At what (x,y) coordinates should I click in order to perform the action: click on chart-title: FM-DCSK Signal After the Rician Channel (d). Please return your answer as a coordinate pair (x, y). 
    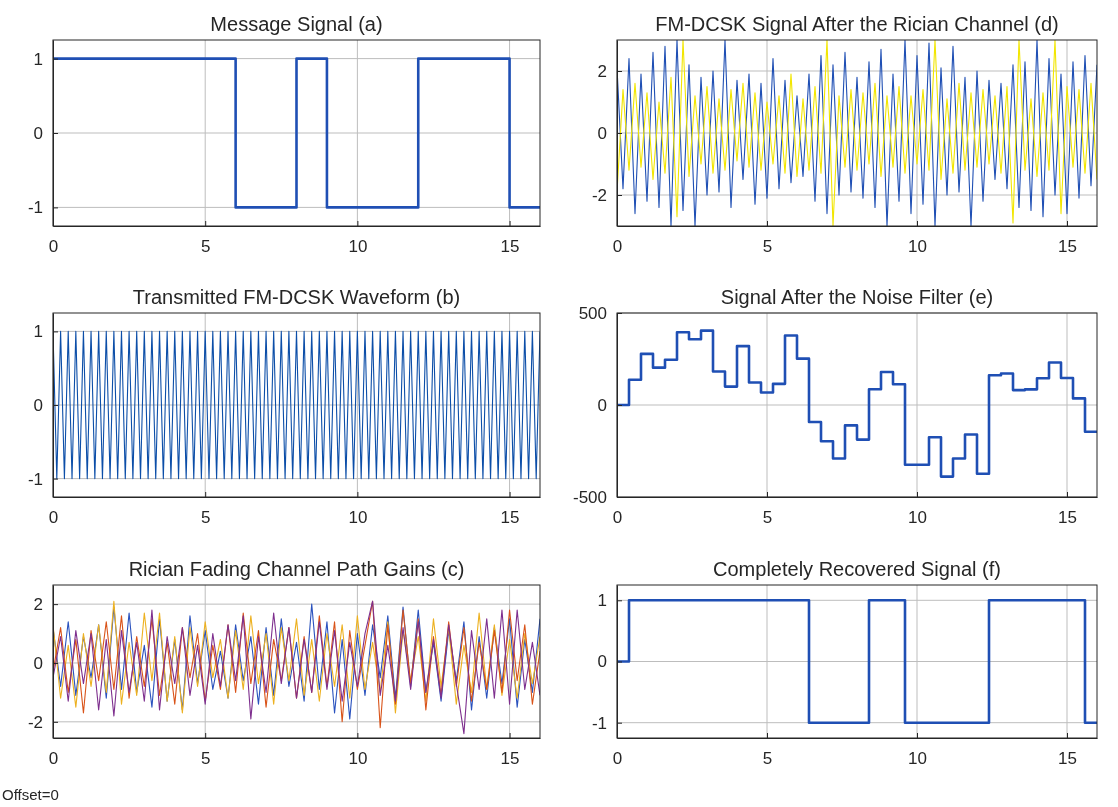
    Looking at the image, I should click on (857, 24).